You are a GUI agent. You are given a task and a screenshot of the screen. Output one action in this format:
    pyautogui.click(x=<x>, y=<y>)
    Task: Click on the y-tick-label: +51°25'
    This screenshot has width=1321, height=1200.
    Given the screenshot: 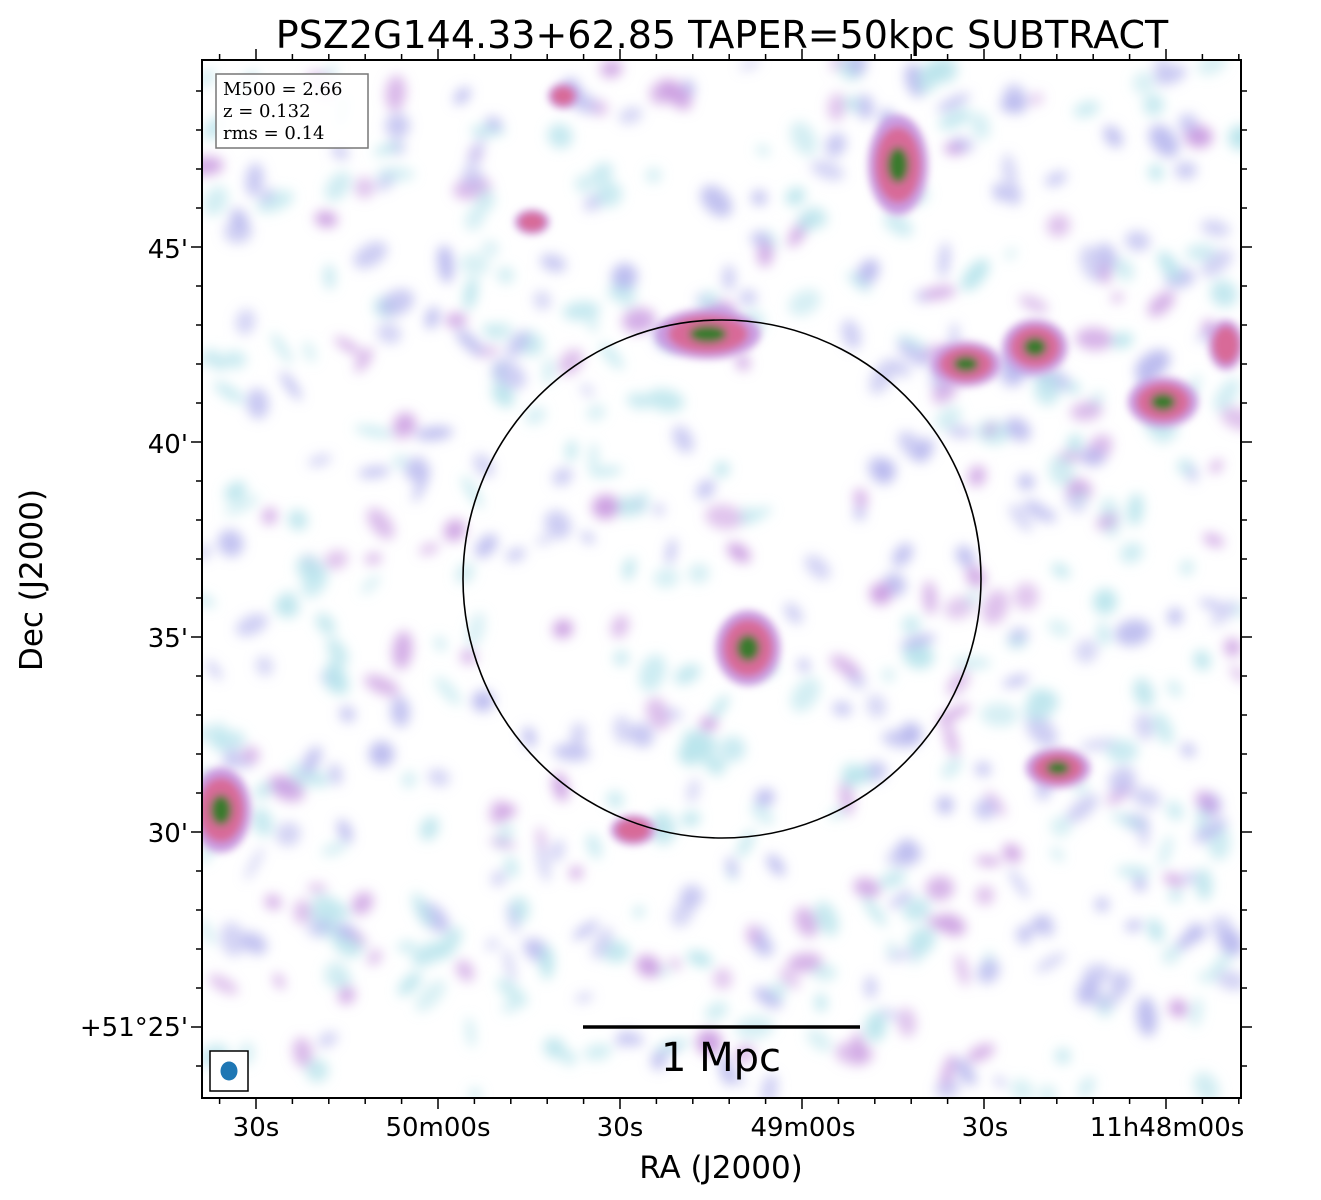 What is the action you would take?
    pyautogui.click(x=134, y=1028)
    